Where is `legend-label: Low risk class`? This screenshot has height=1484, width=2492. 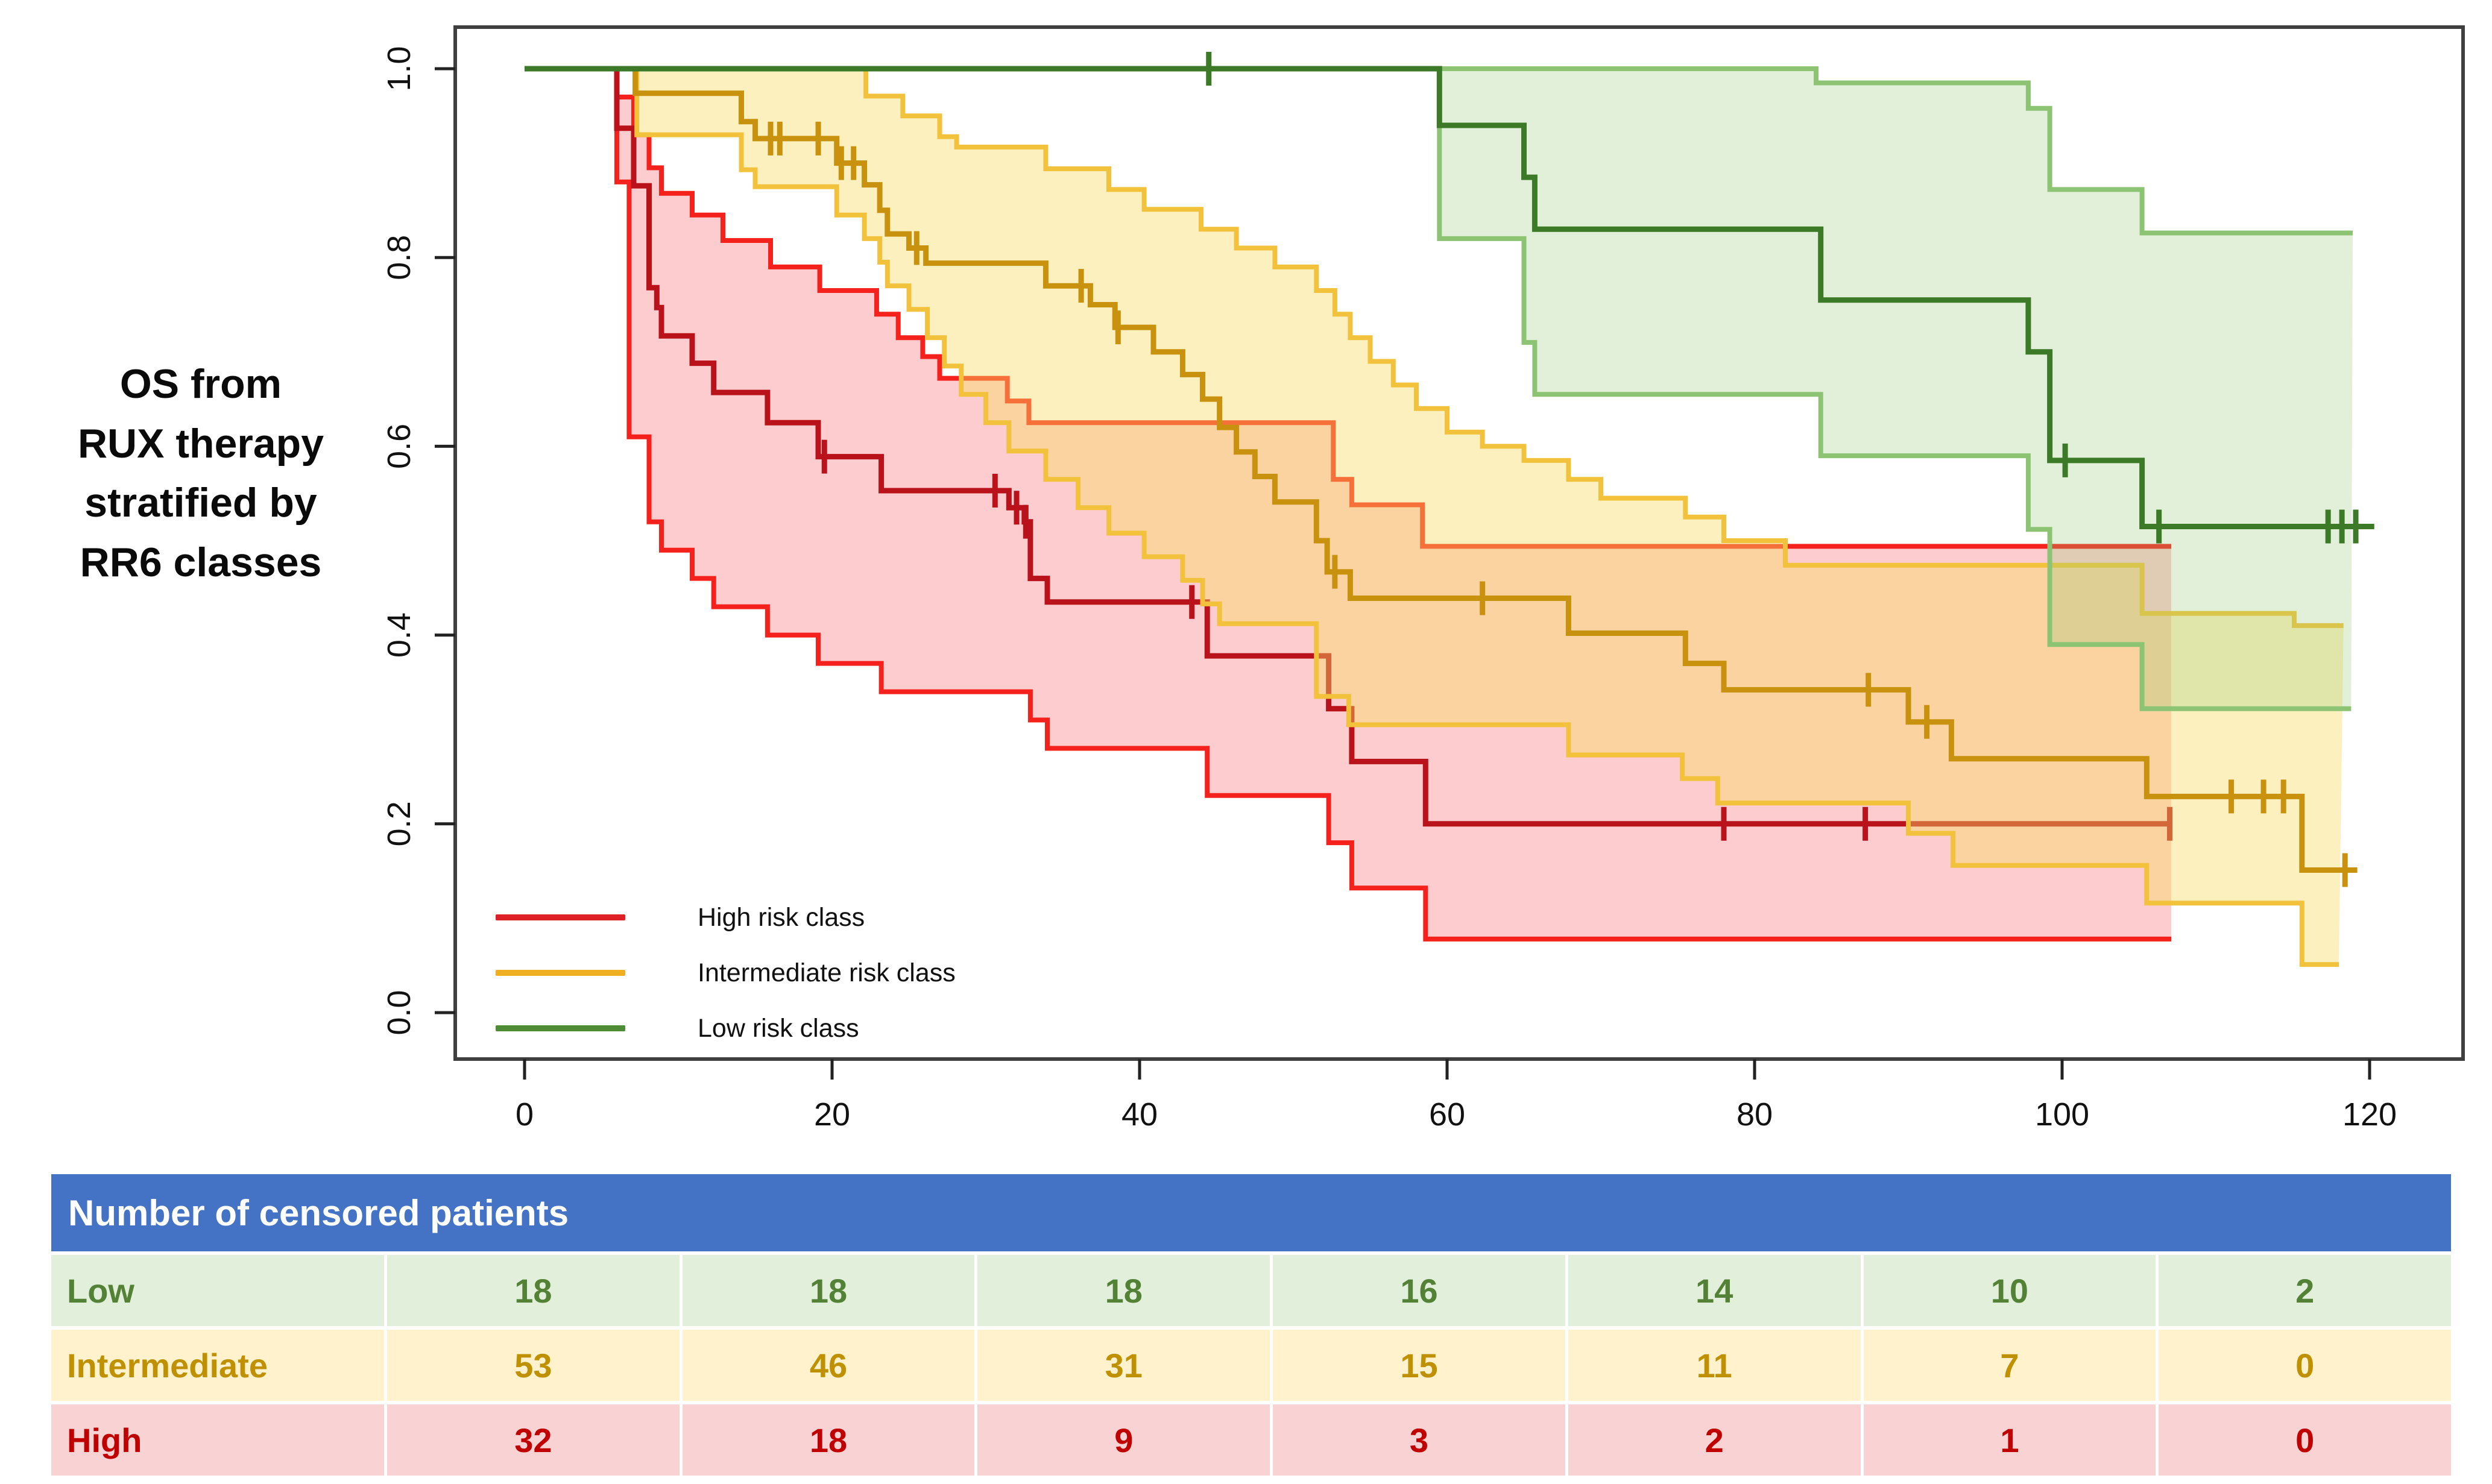
legend-label: Low risk class is located at coordinates (778, 1028).